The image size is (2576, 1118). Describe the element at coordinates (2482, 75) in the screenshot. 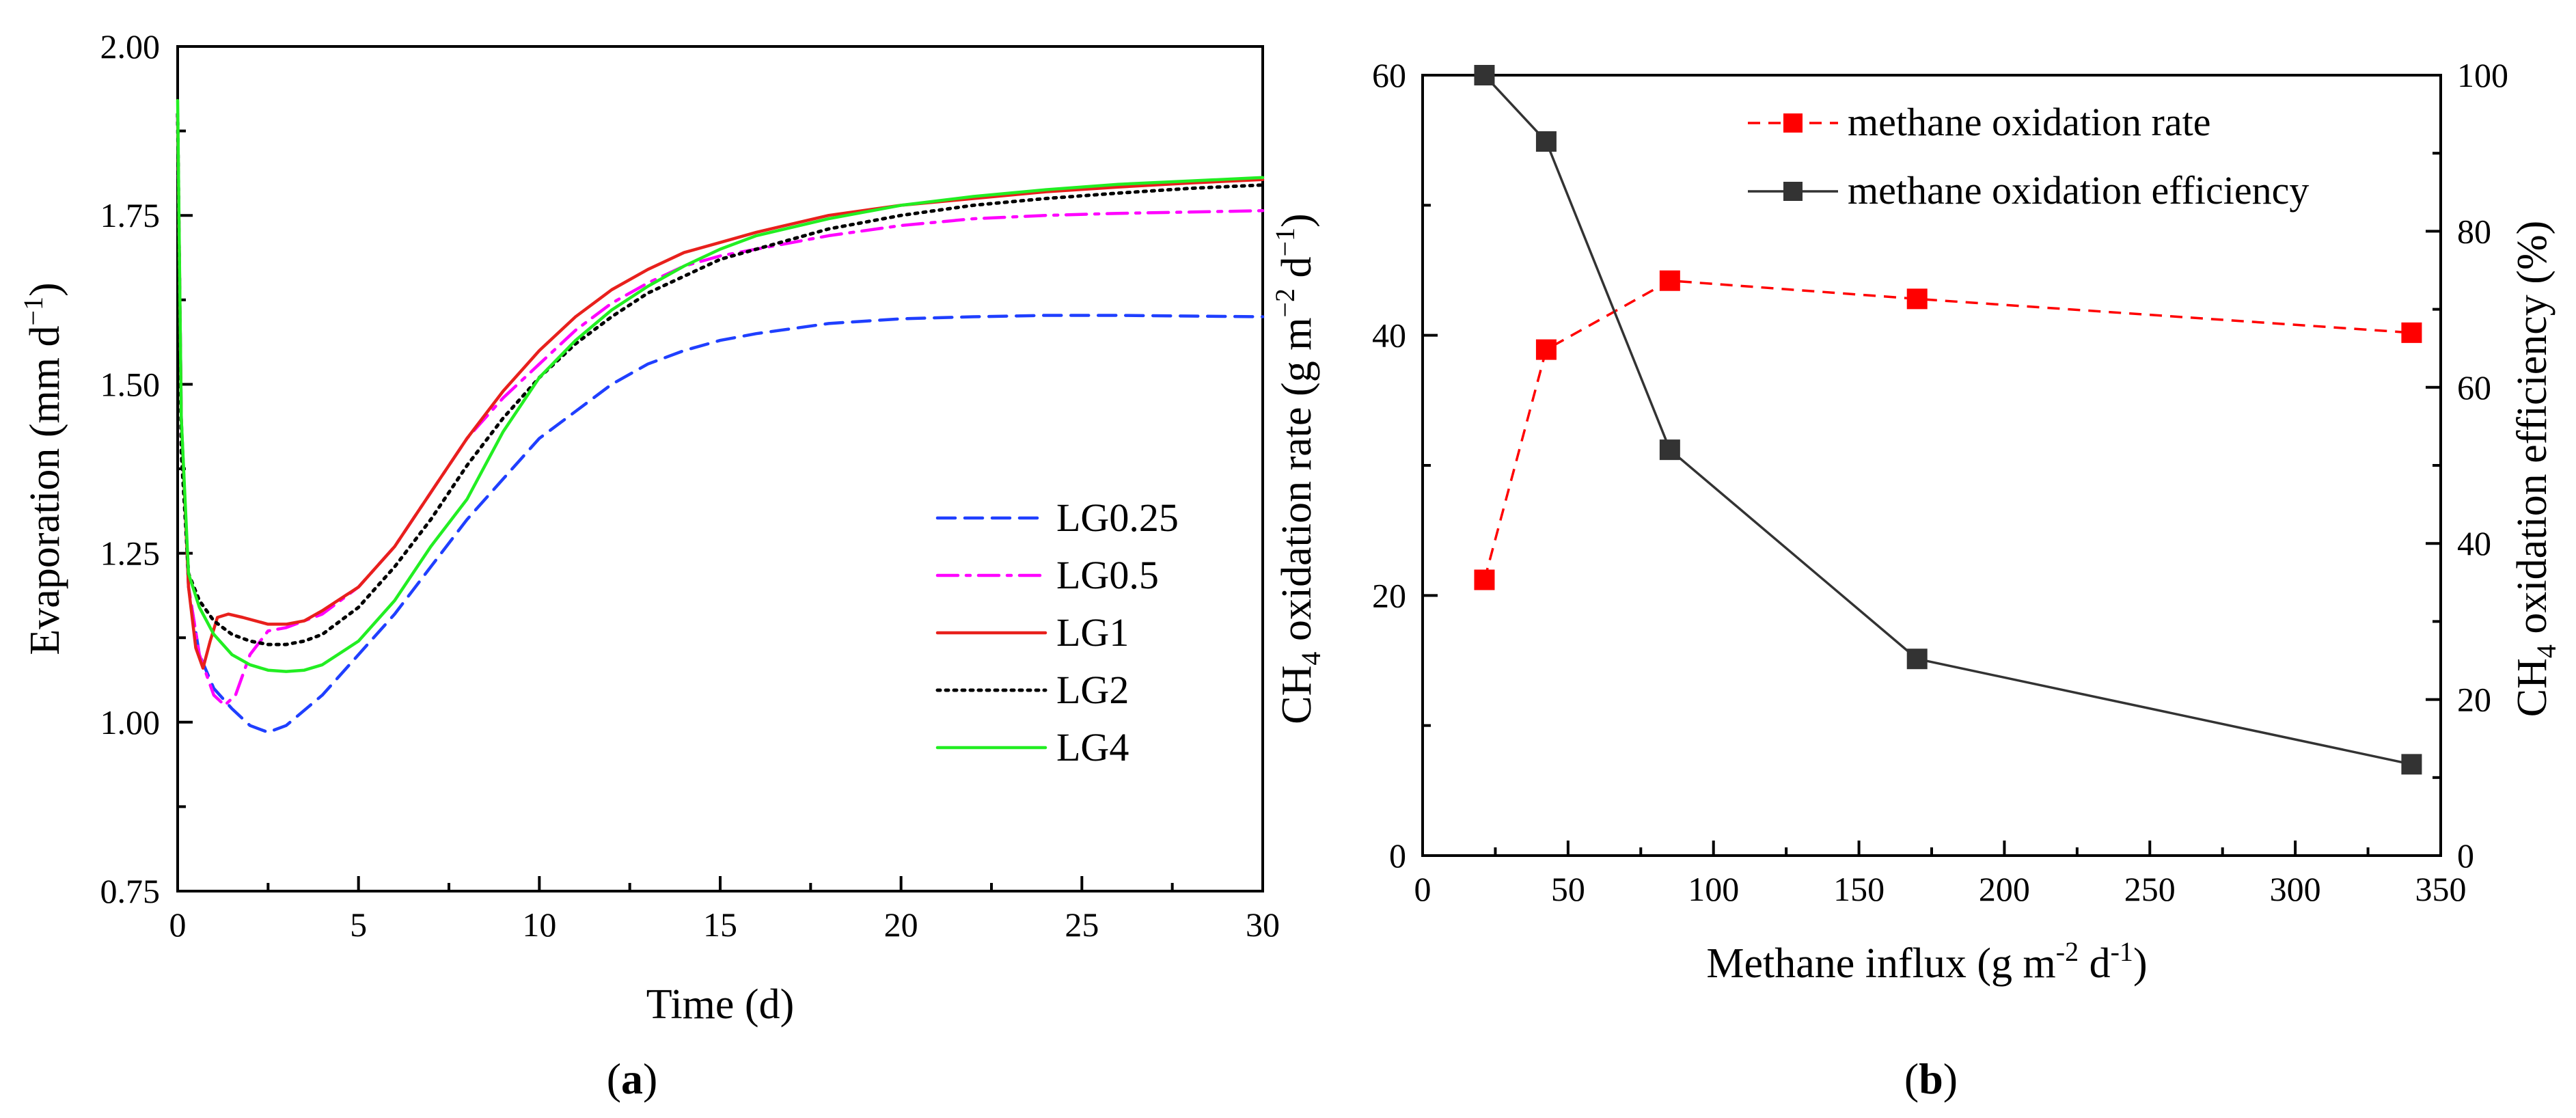

I see `right-y-tick-label: 100` at that location.